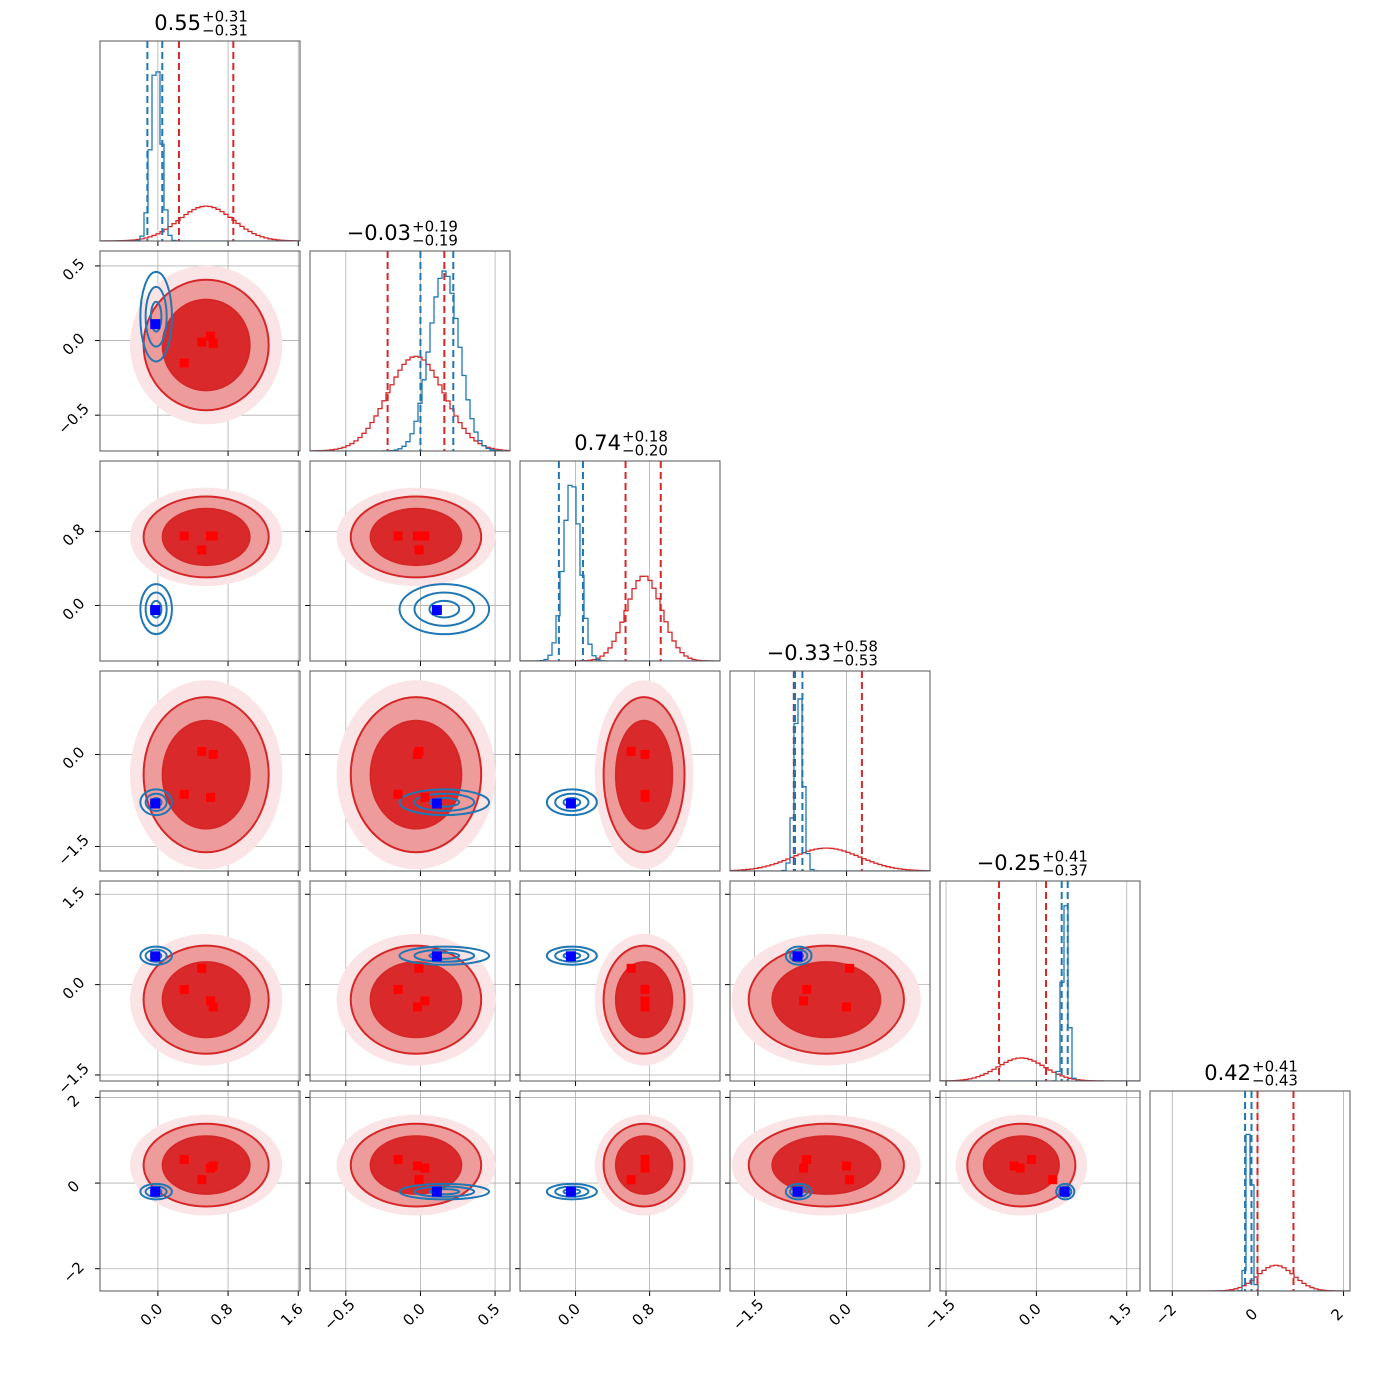 This screenshot has height=1390, width=1390. What do you see at coordinates (339, 1314) in the screenshot?
I see `x-tick-label: −0.5` at bounding box center [339, 1314].